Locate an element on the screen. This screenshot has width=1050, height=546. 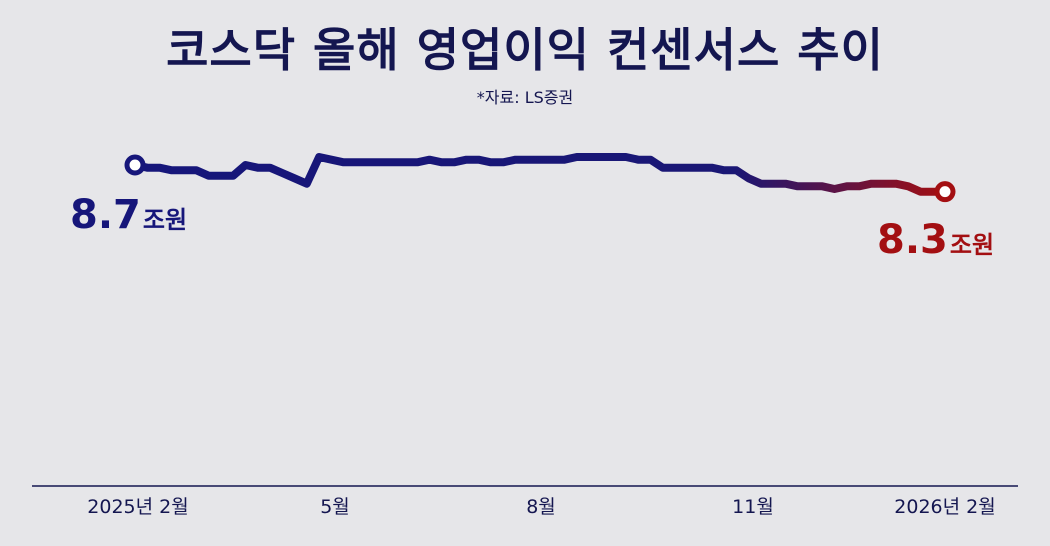
start-unit: 조원 is located at coordinates (165, 220).